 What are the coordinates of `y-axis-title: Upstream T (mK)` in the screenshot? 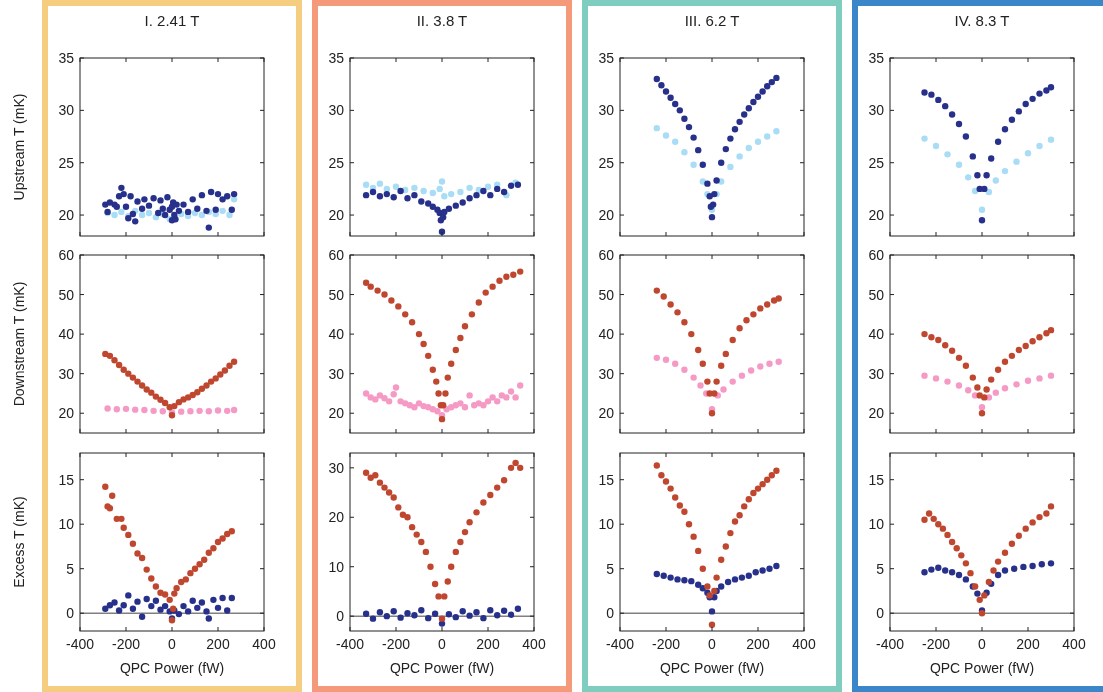 It's located at (19, 147).